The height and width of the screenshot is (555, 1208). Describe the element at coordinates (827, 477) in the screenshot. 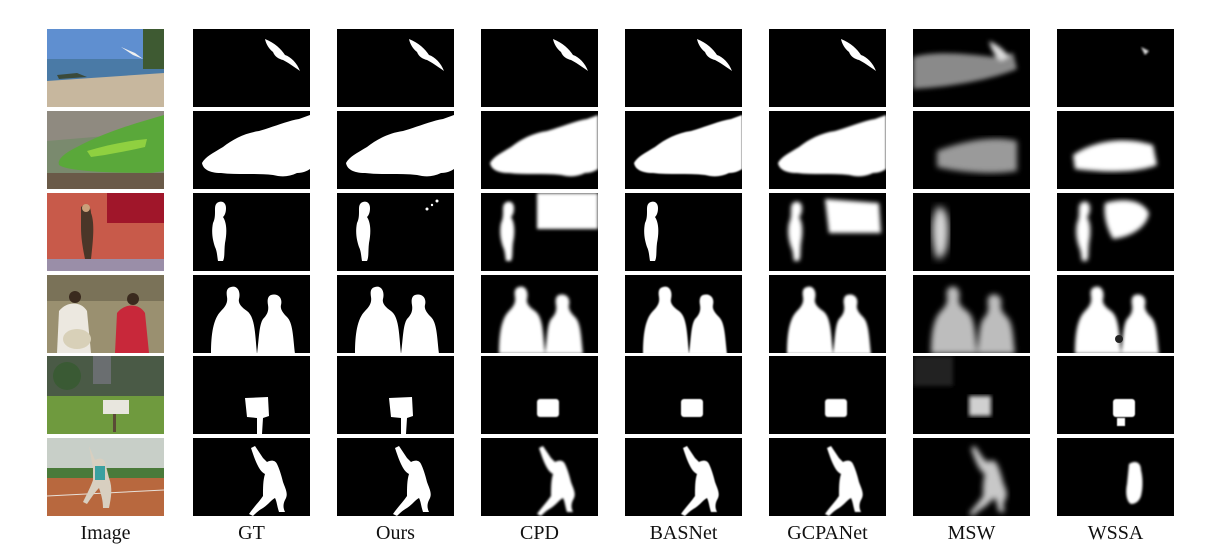

I see `saliency-map-gcpanet-sprinter-pose` at that location.